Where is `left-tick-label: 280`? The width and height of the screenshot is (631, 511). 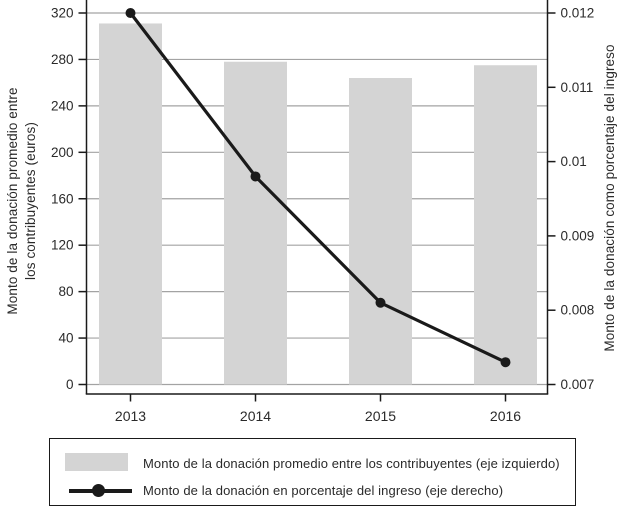 left-tick-label: 280 is located at coordinates (62, 59).